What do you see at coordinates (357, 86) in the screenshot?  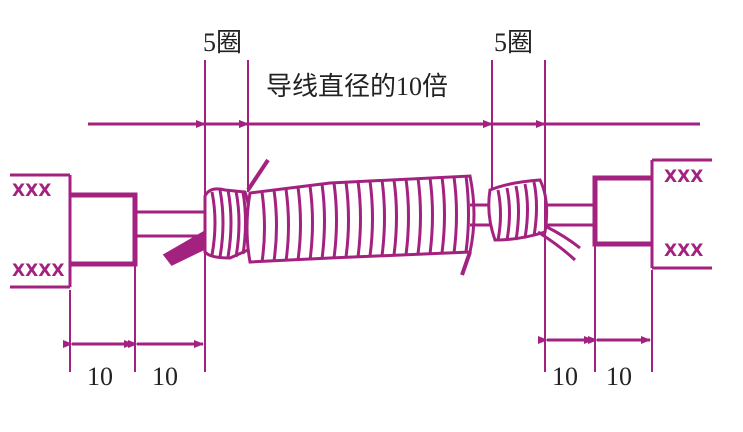 I see `label-ten-times-diameter: 导线直径的10倍` at bounding box center [357, 86].